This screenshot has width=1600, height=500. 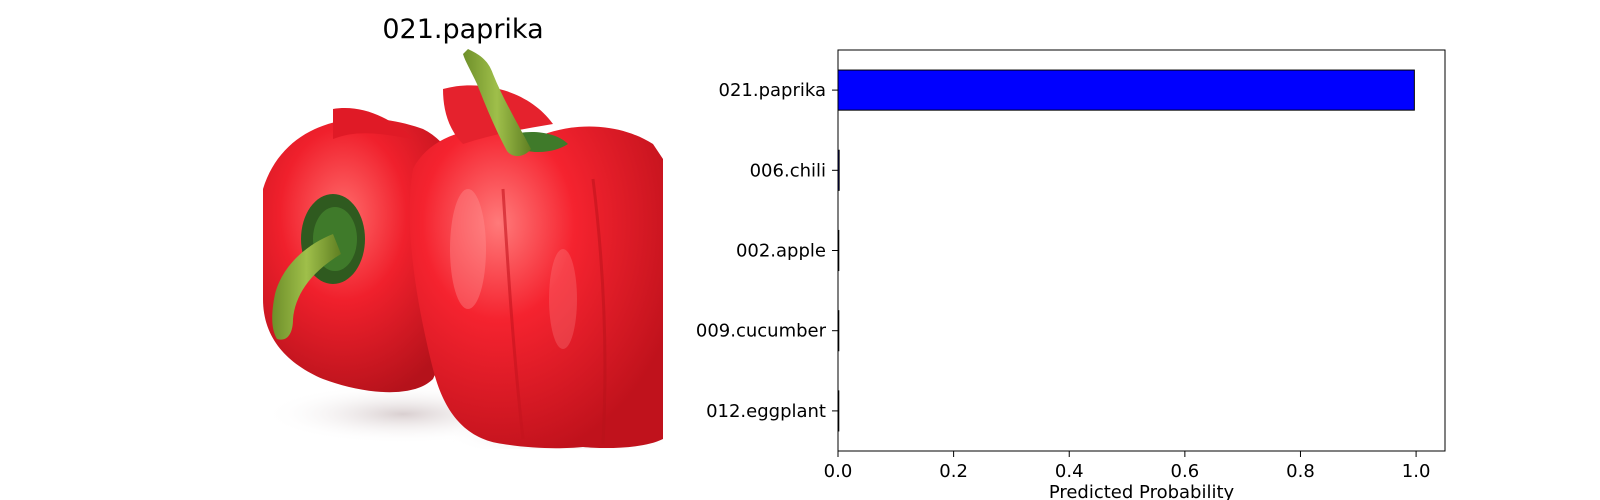 What do you see at coordinates (1185, 471) in the screenshot?
I see `x-tick-label: 0.6` at bounding box center [1185, 471].